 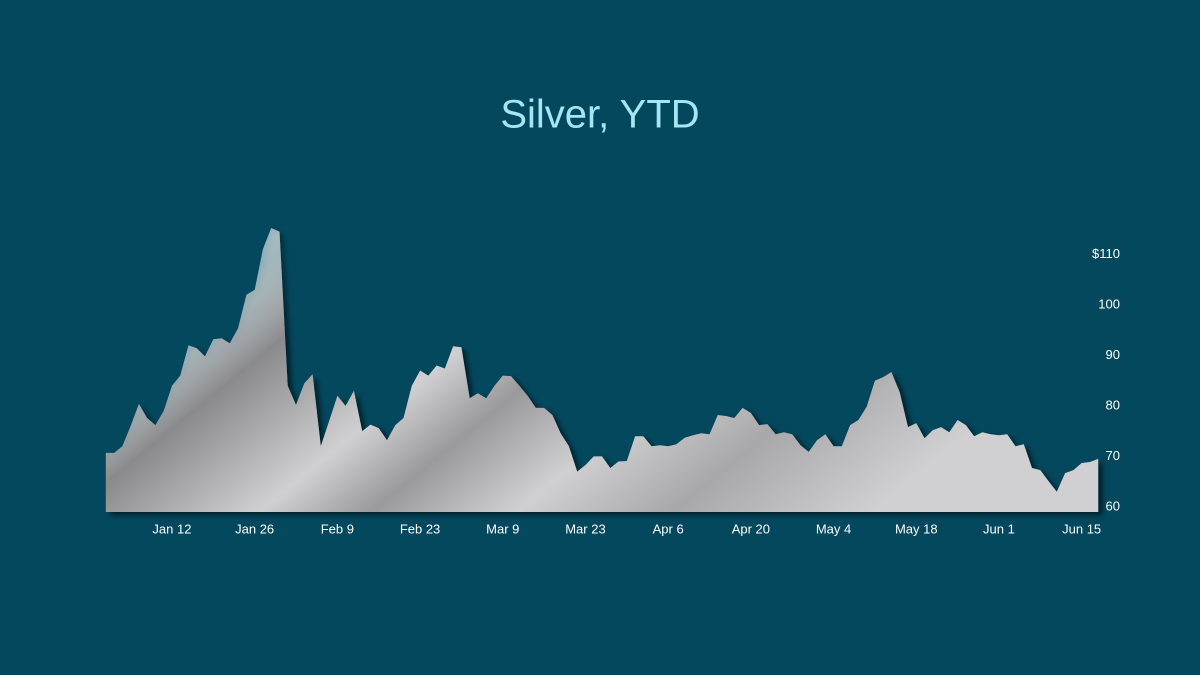 I want to click on y-tick-label: 80, so click(x=1113, y=404).